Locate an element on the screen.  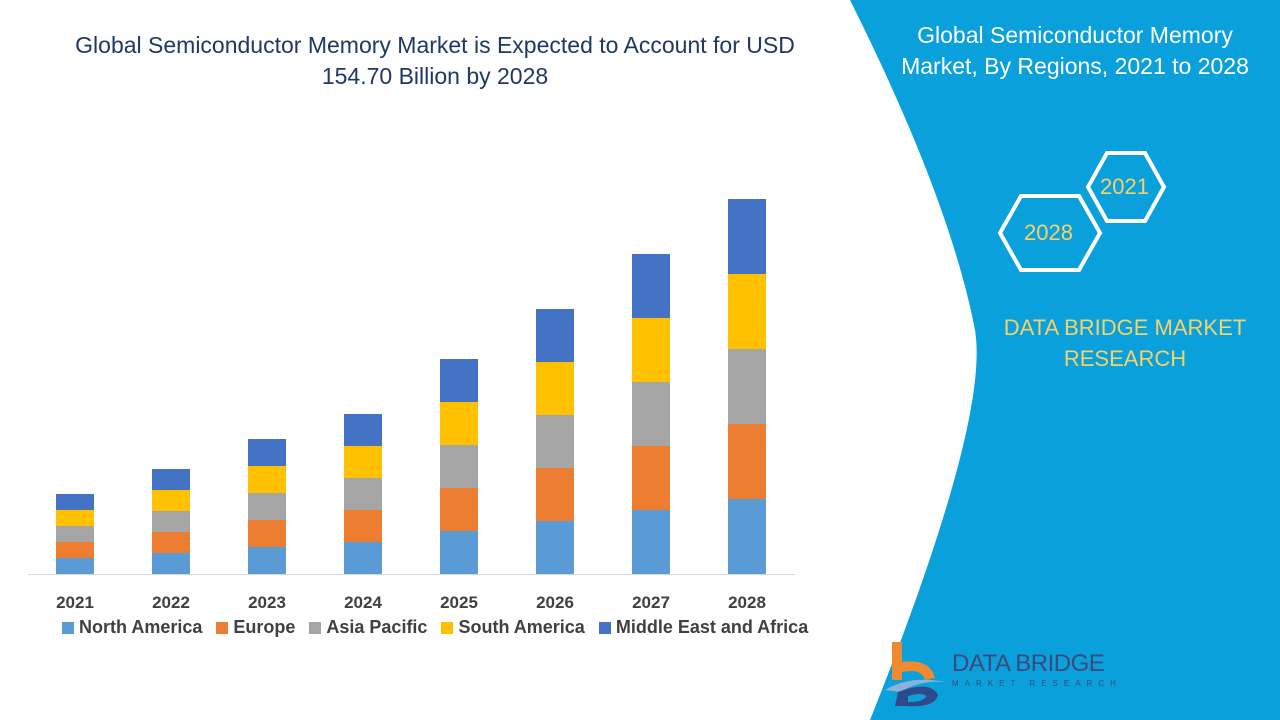
legend-item: Europe is located at coordinates (255, 627).